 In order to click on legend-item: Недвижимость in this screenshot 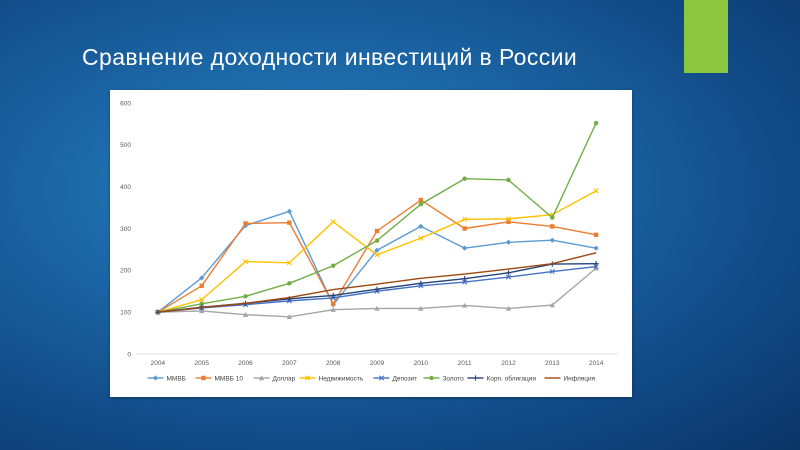, I will do `click(331, 378)`.